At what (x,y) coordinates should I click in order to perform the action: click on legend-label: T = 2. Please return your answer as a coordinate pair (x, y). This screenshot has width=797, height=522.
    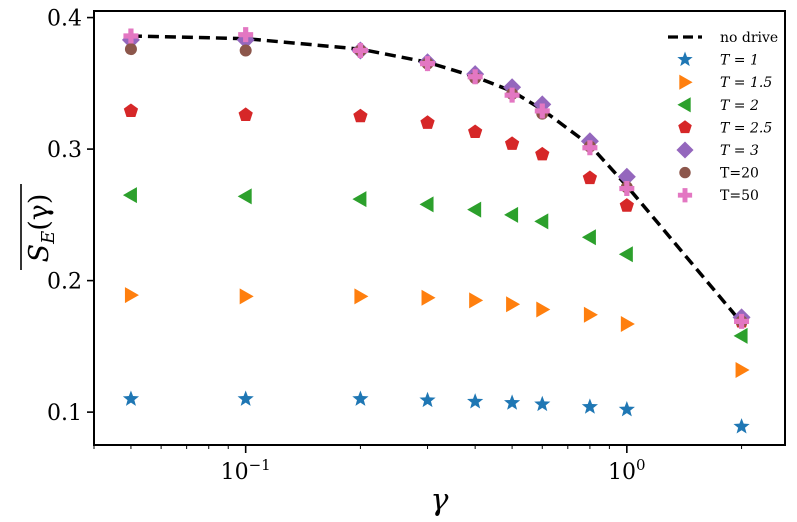
    Looking at the image, I should click on (739, 106).